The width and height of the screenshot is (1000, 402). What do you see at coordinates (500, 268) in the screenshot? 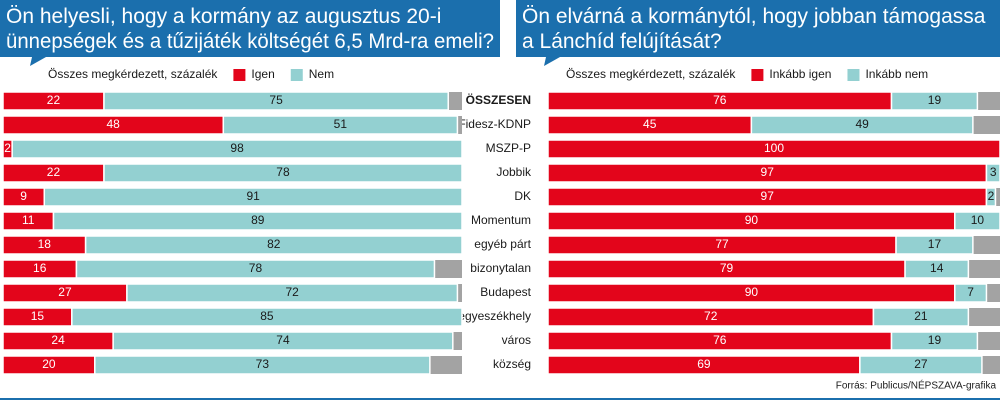
I see `category-label: bizonytalan` at bounding box center [500, 268].